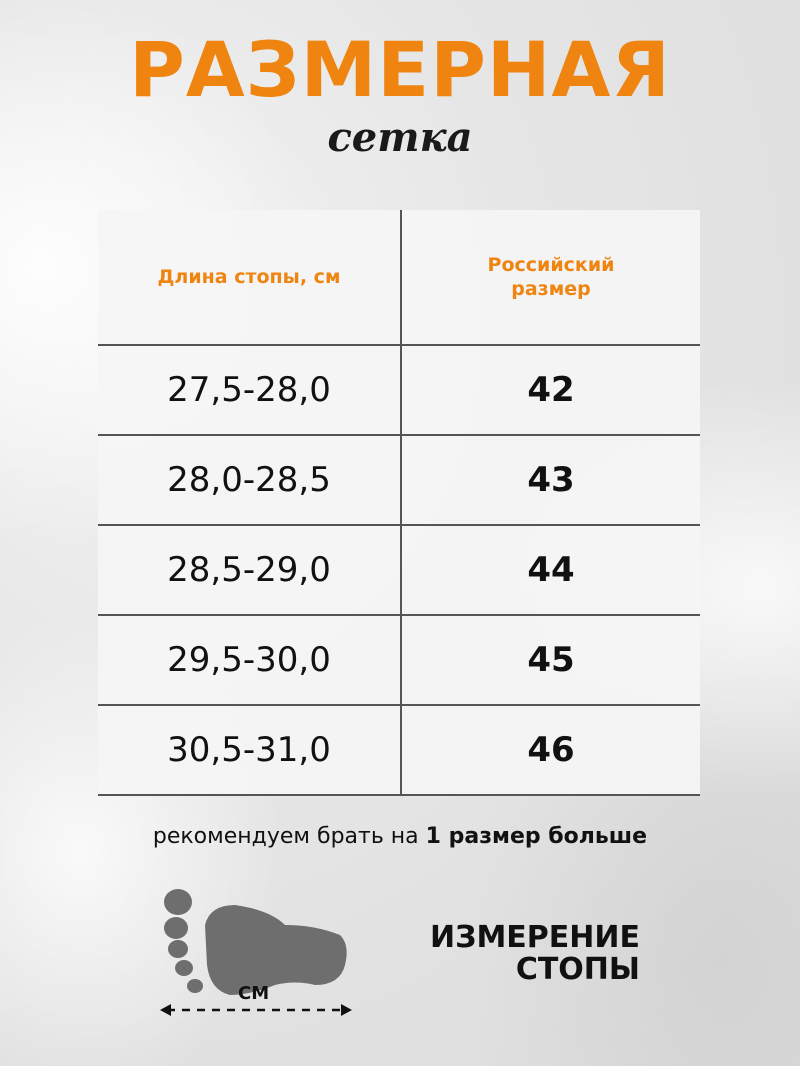 This screenshot has height=1066, width=800. Describe the element at coordinates (254, 993) in the screenshot. I see `unit-label: СМ` at that location.